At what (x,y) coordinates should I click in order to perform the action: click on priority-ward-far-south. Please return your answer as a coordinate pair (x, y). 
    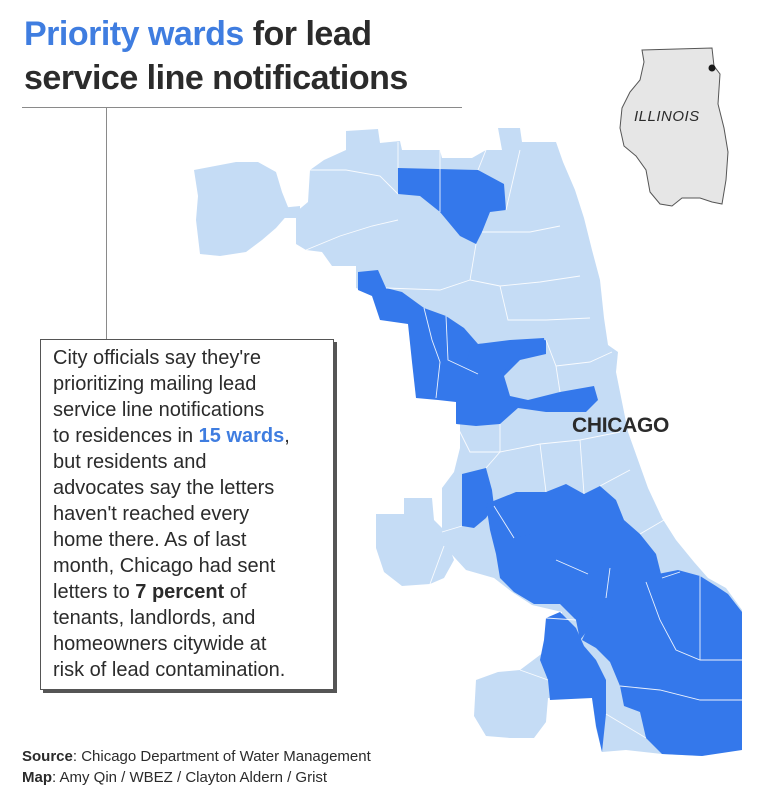
    Looking at the image, I should click on (573, 682).